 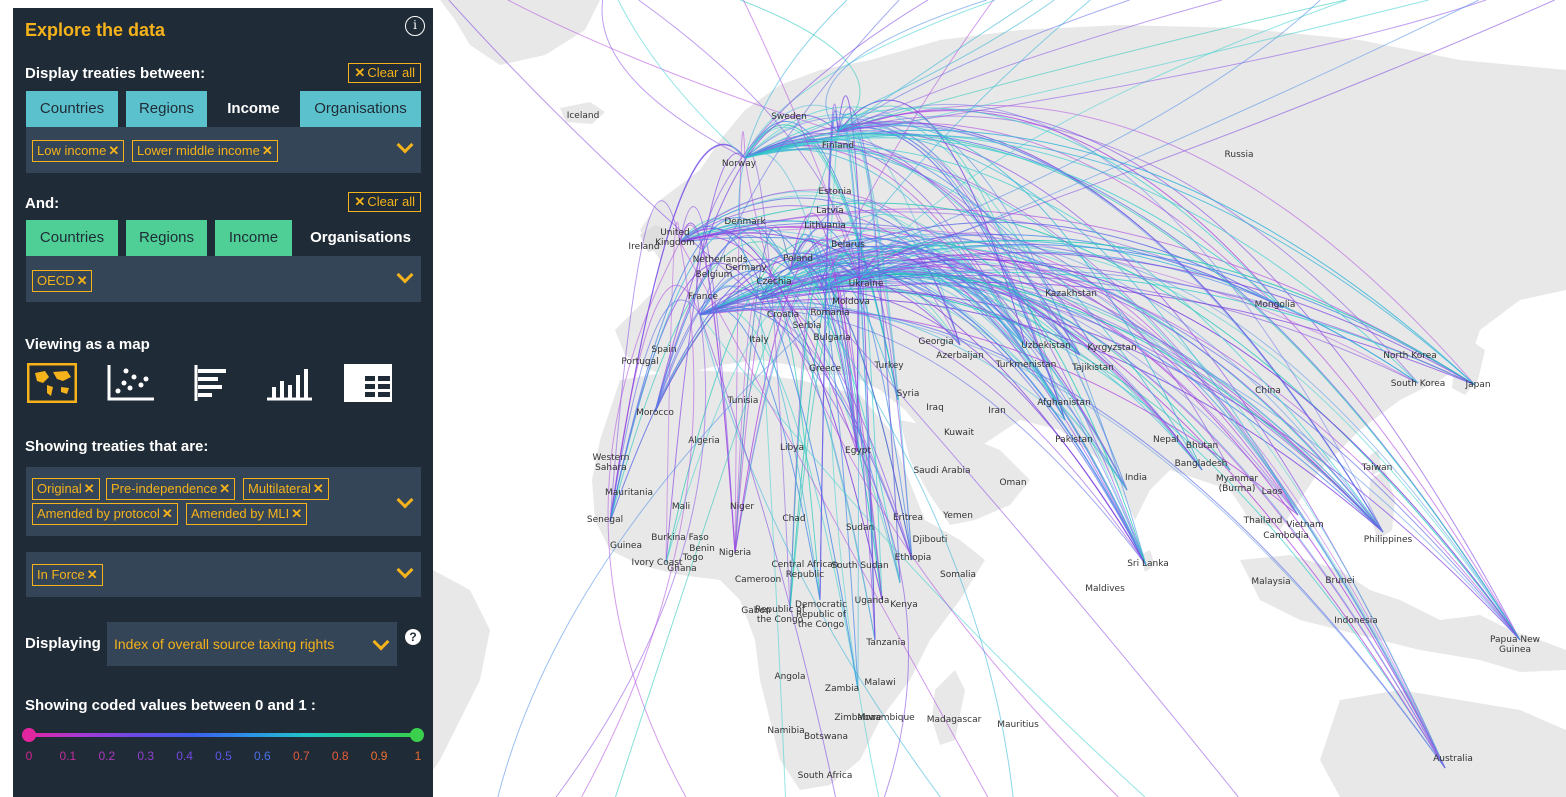 I want to click on chip-oecd: OECD ✕, so click(x=62, y=281).